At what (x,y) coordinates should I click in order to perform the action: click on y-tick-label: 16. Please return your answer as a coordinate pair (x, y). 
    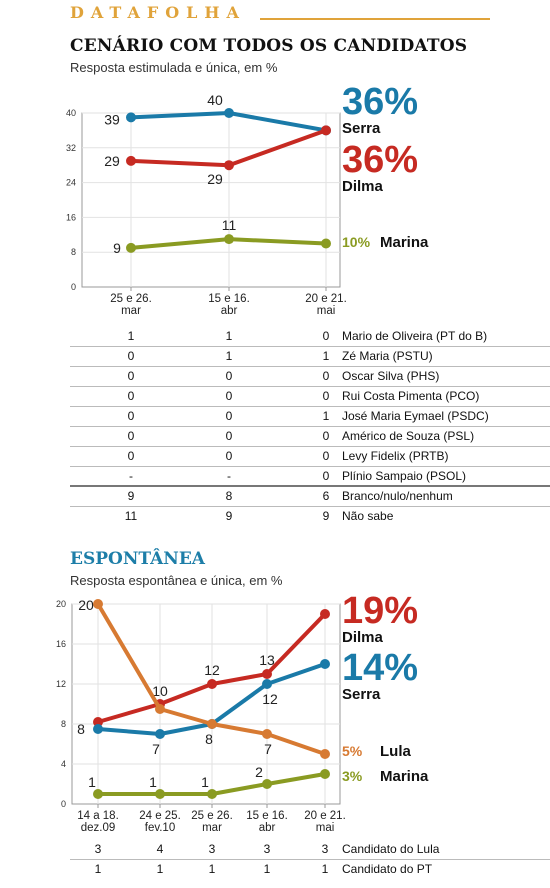
    Looking at the image, I should click on (71, 217).